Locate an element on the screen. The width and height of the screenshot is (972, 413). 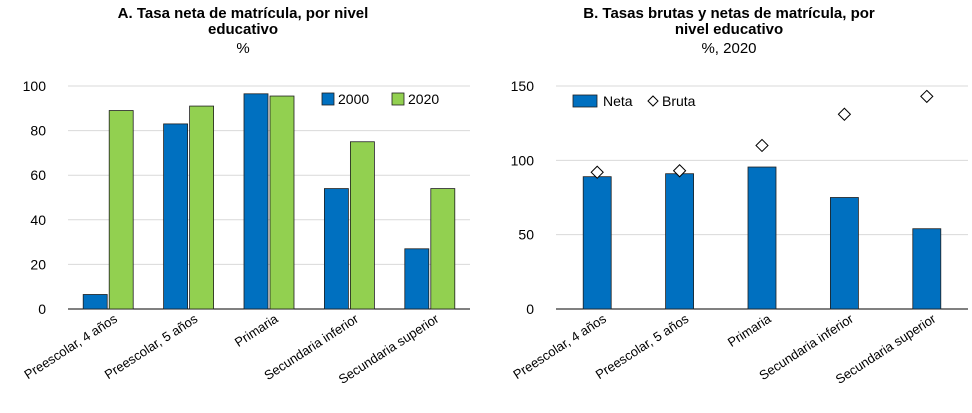
chart-b-xtick-label: Preescolar, 5 años is located at coordinates (642, 346).